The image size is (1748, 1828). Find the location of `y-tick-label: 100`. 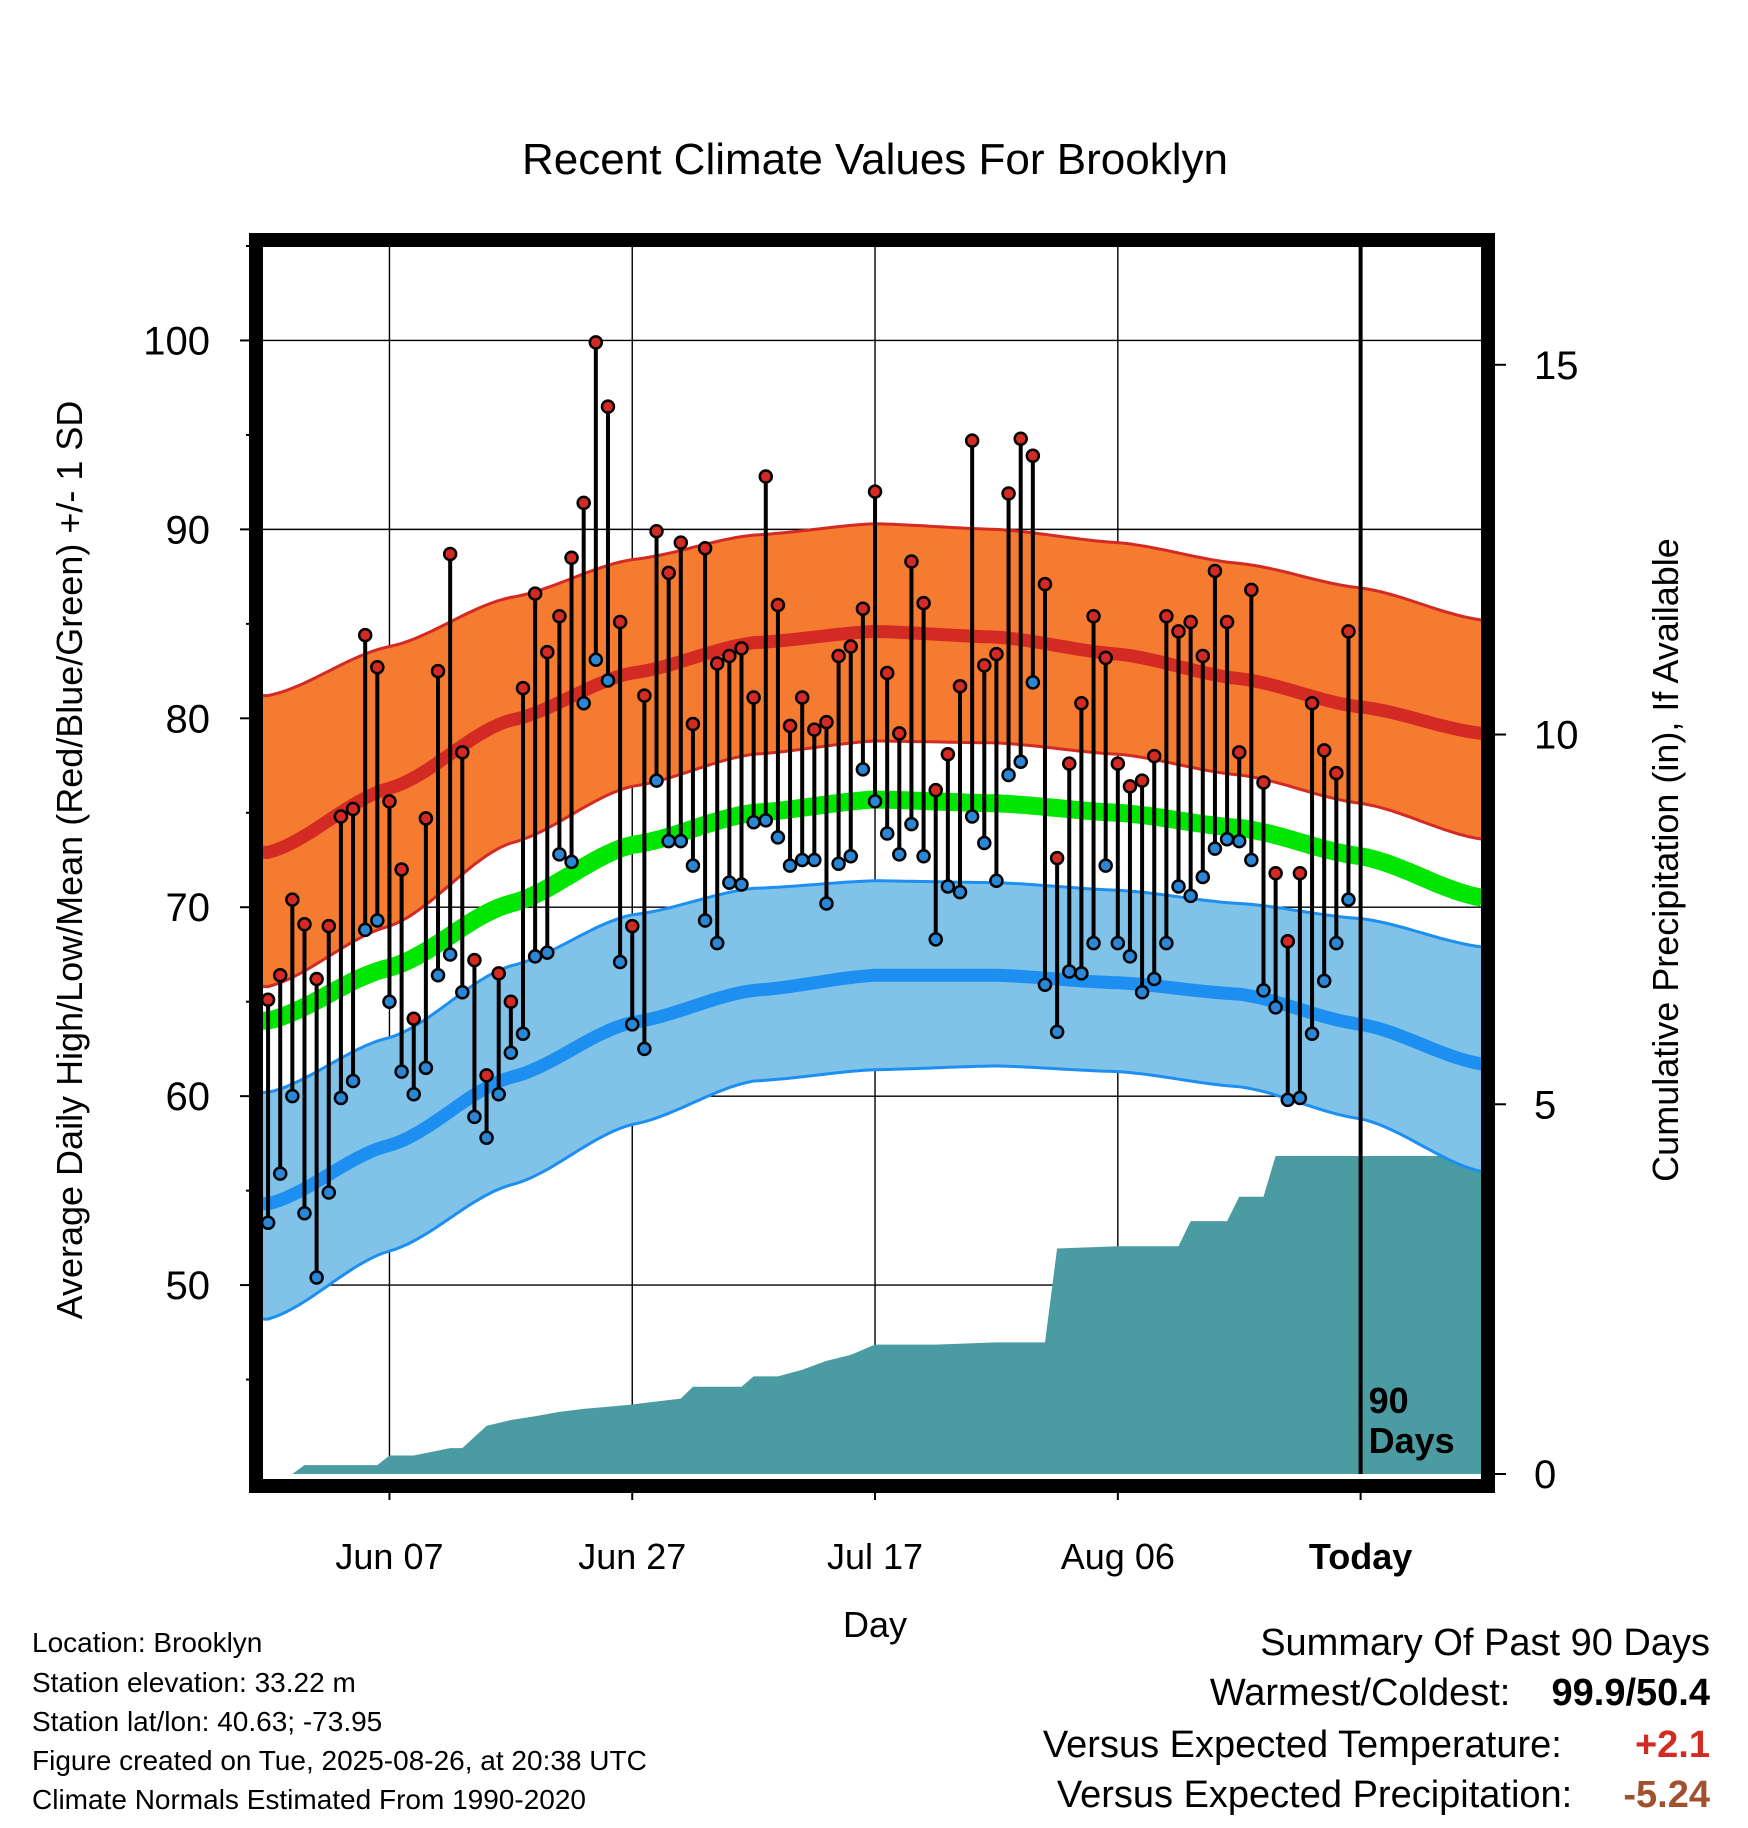

y-tick-label: 100 is located at coordinates (176, 341).